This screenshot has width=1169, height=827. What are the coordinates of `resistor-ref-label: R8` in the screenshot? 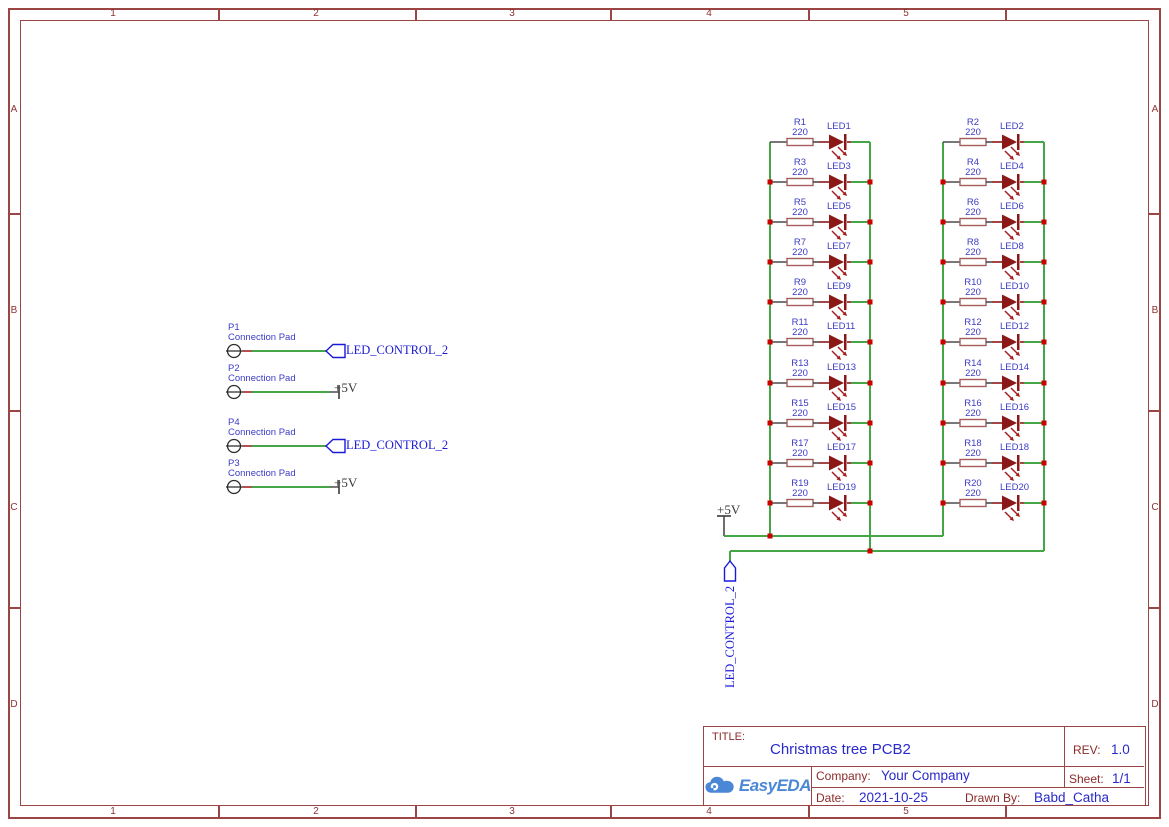 It's located at (973, 242).